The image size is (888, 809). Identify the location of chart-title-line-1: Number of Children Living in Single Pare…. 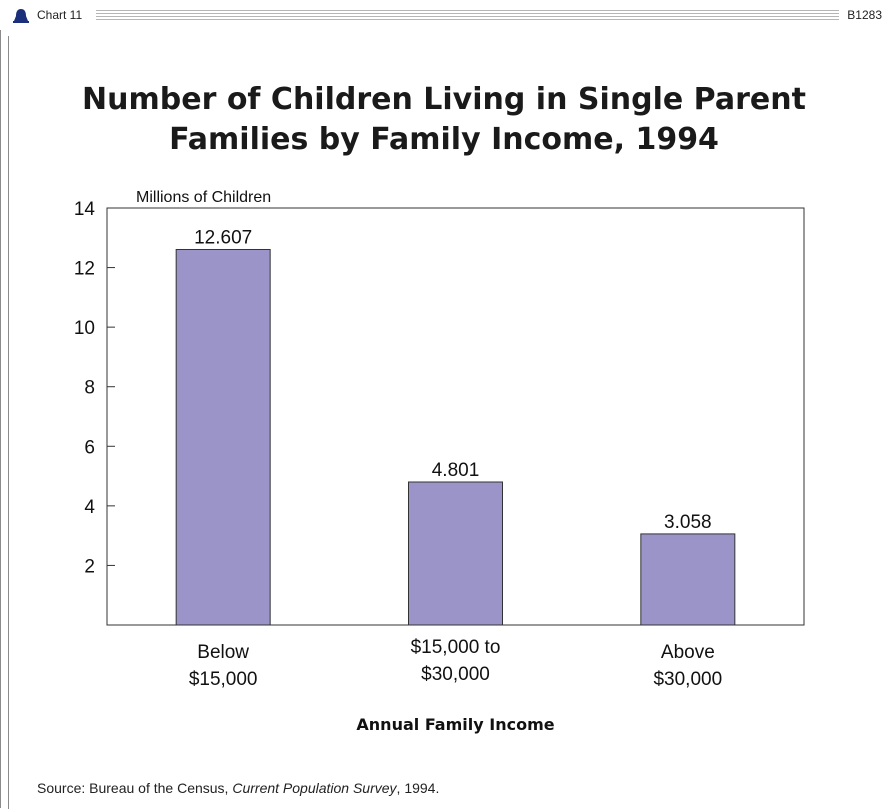
(444, 99).